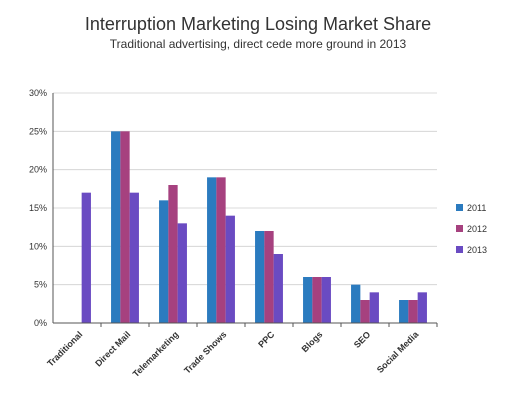 This screenshot has height=409, width=515. I want to click on x-category-label: Direct Mail, so click(112, 348).